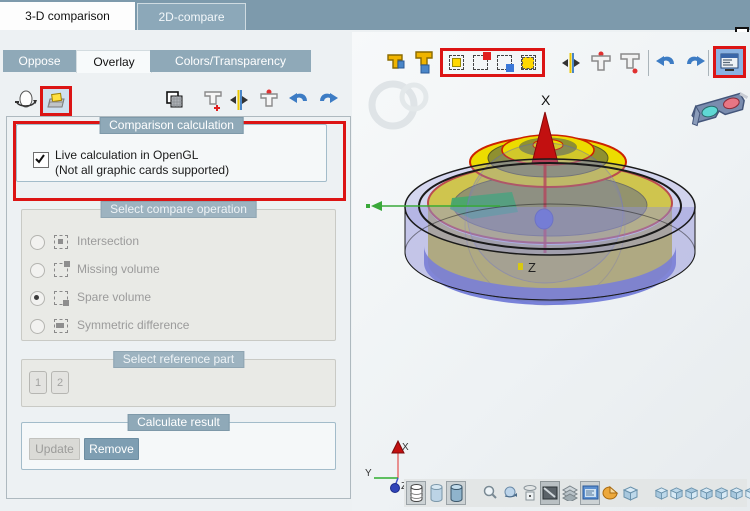  What do you see at coordinates (706, 493) in the screenshot?
I see `cube-view-4-button` at bounding box center [706, 493].